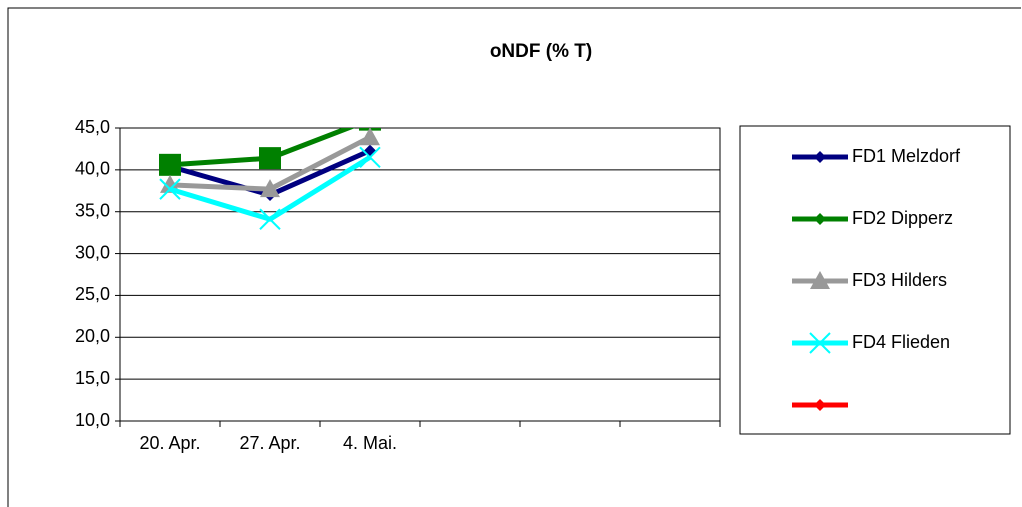  I want to click on y-tick-label: 45,0, so click(92, 127).